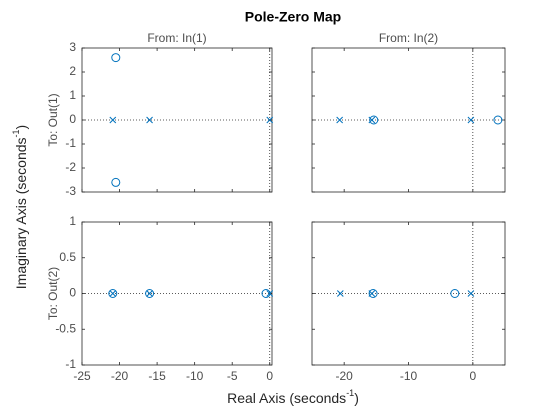  Describe the element at coordinates (72, 47) in the screenshot. I see `y-tick-label: 3` at that location.